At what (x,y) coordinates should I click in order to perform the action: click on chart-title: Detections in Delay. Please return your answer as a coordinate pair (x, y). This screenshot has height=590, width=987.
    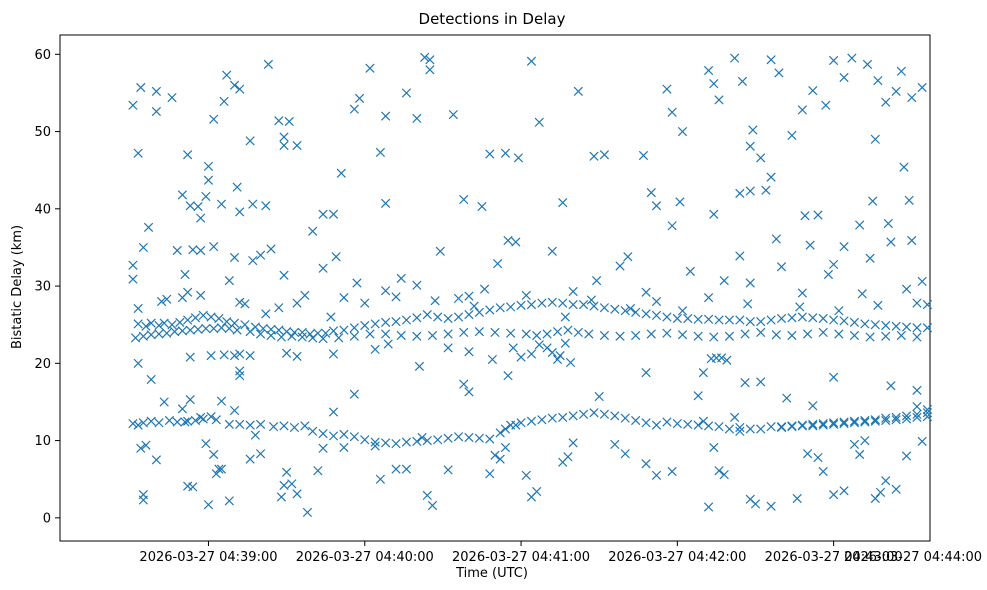
    Looking at the image, I should click on (492, 19).